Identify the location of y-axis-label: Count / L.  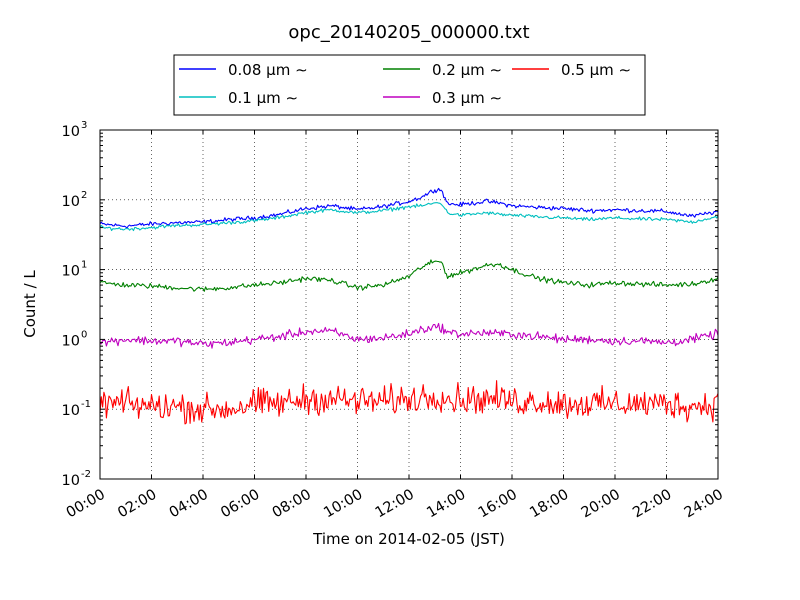
(30, 304).